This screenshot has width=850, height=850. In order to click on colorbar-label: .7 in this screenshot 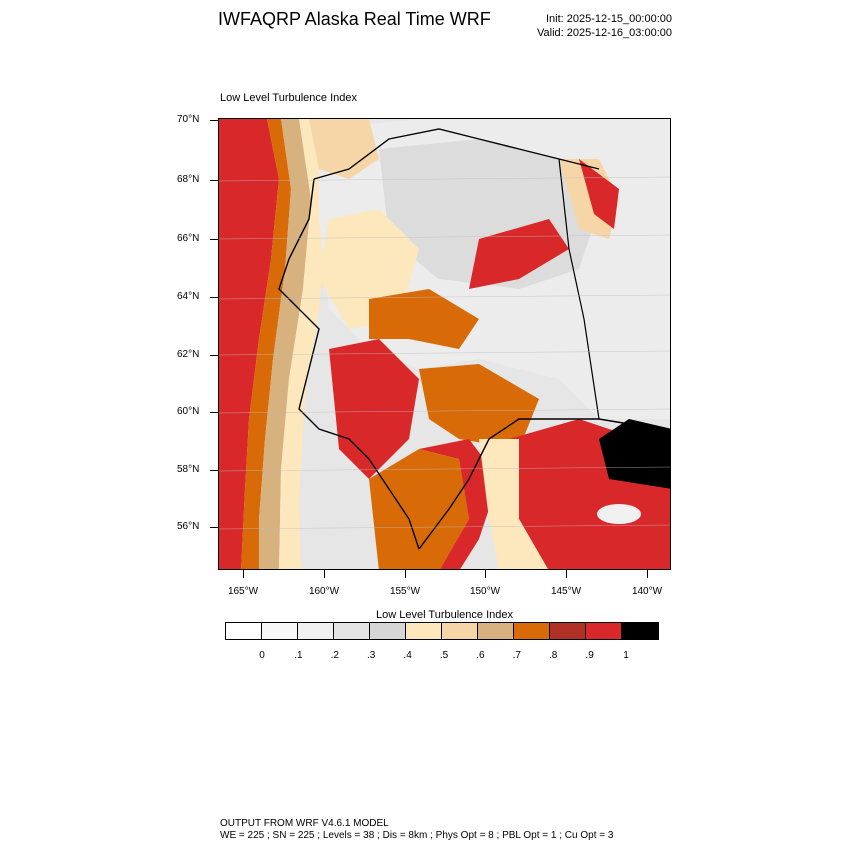, I will do `click(516, 655)`.